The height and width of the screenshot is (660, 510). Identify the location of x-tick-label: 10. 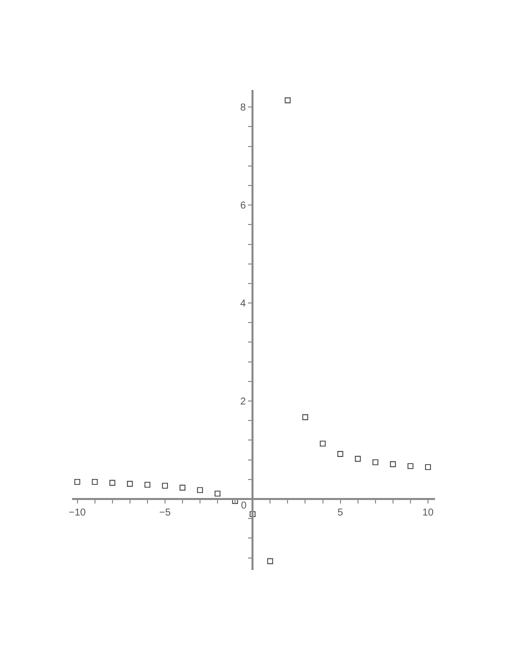
(428, 513).